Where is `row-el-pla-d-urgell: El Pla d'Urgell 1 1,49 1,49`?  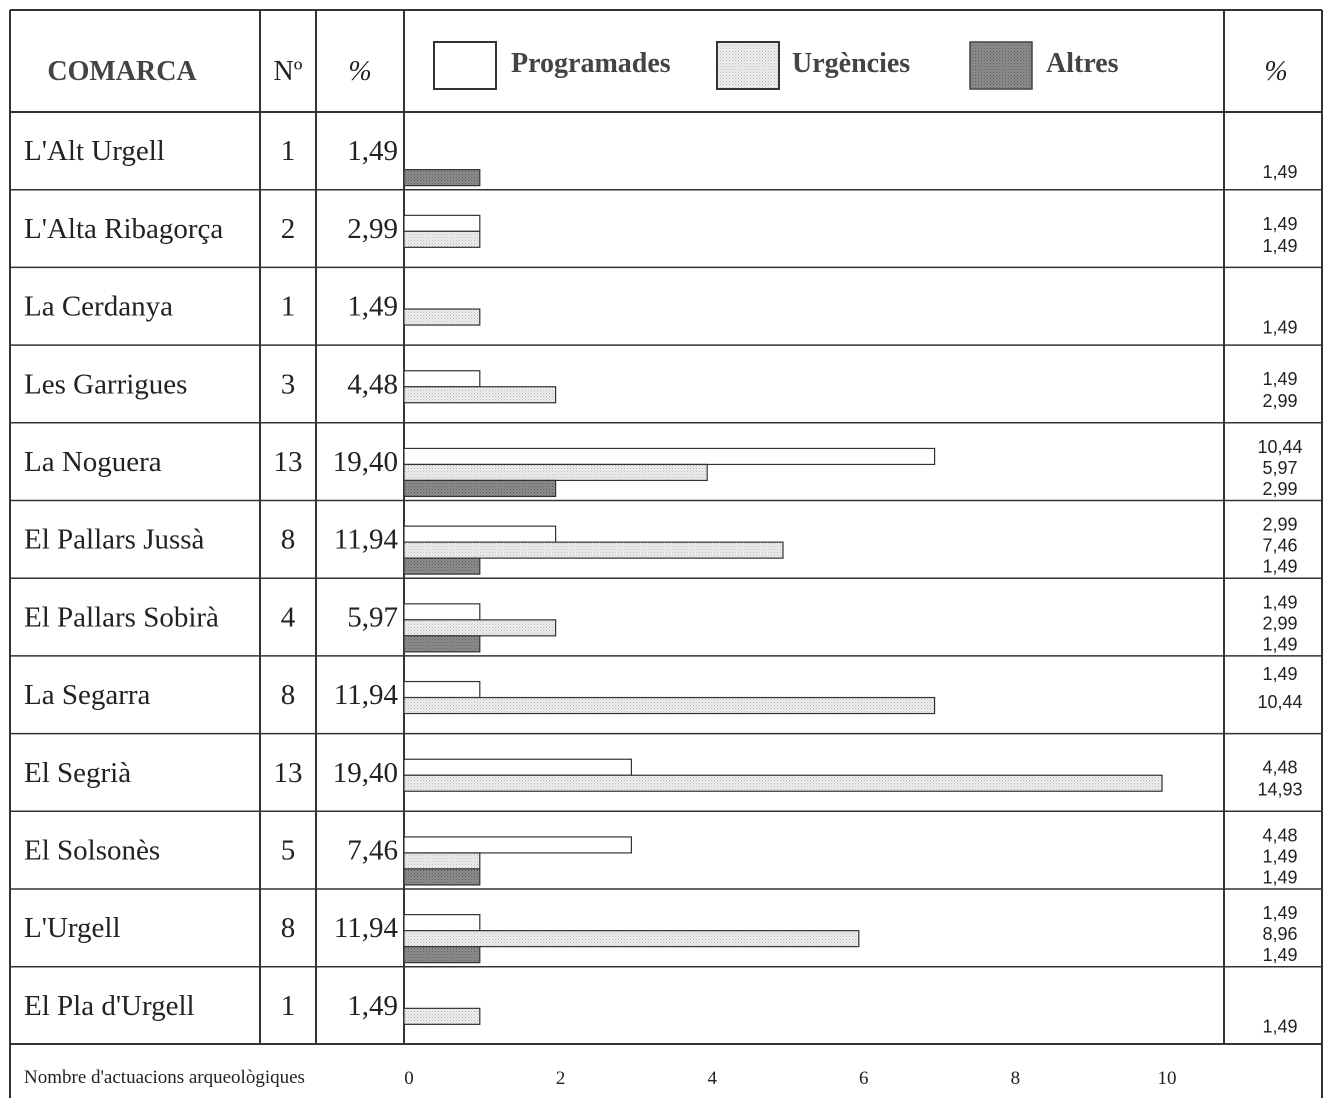 row-el-pla-d-urgell: El Pla d'Urgell 1 1,49 1,49 is located at coordinates (661, 1013).